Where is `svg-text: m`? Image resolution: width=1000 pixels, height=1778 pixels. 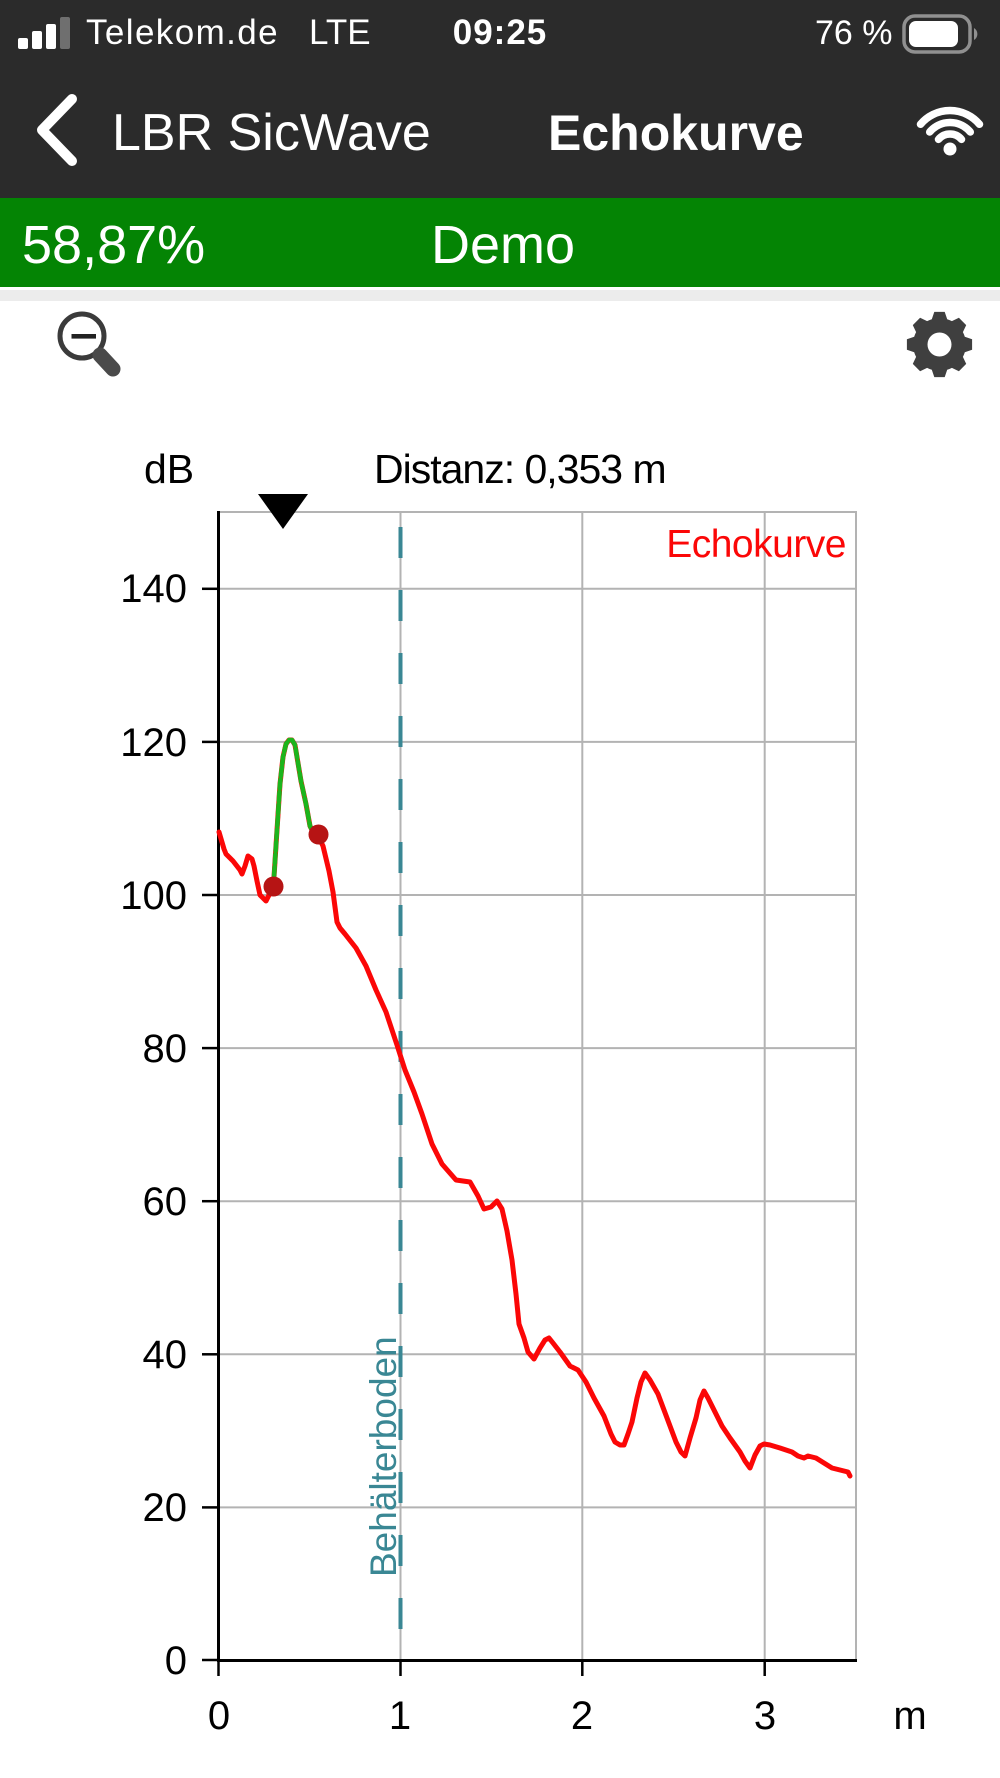
svg-text: m is located at coordinates (909, 1716).